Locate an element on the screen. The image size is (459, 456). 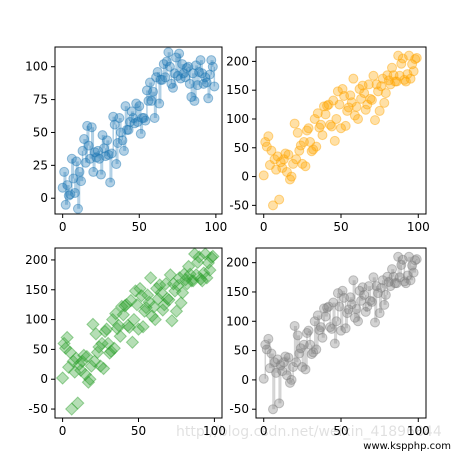
y-tick-label: 100 is located at coordinates (36, 67).